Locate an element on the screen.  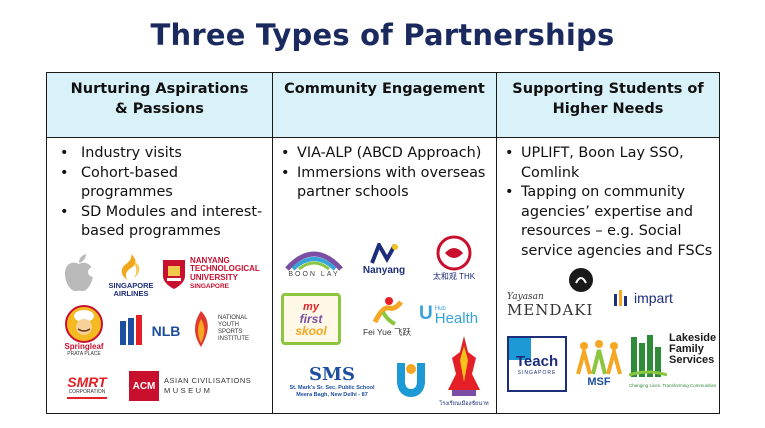
logo-text: UNIVERSITY is located at coordinates (214, 277).